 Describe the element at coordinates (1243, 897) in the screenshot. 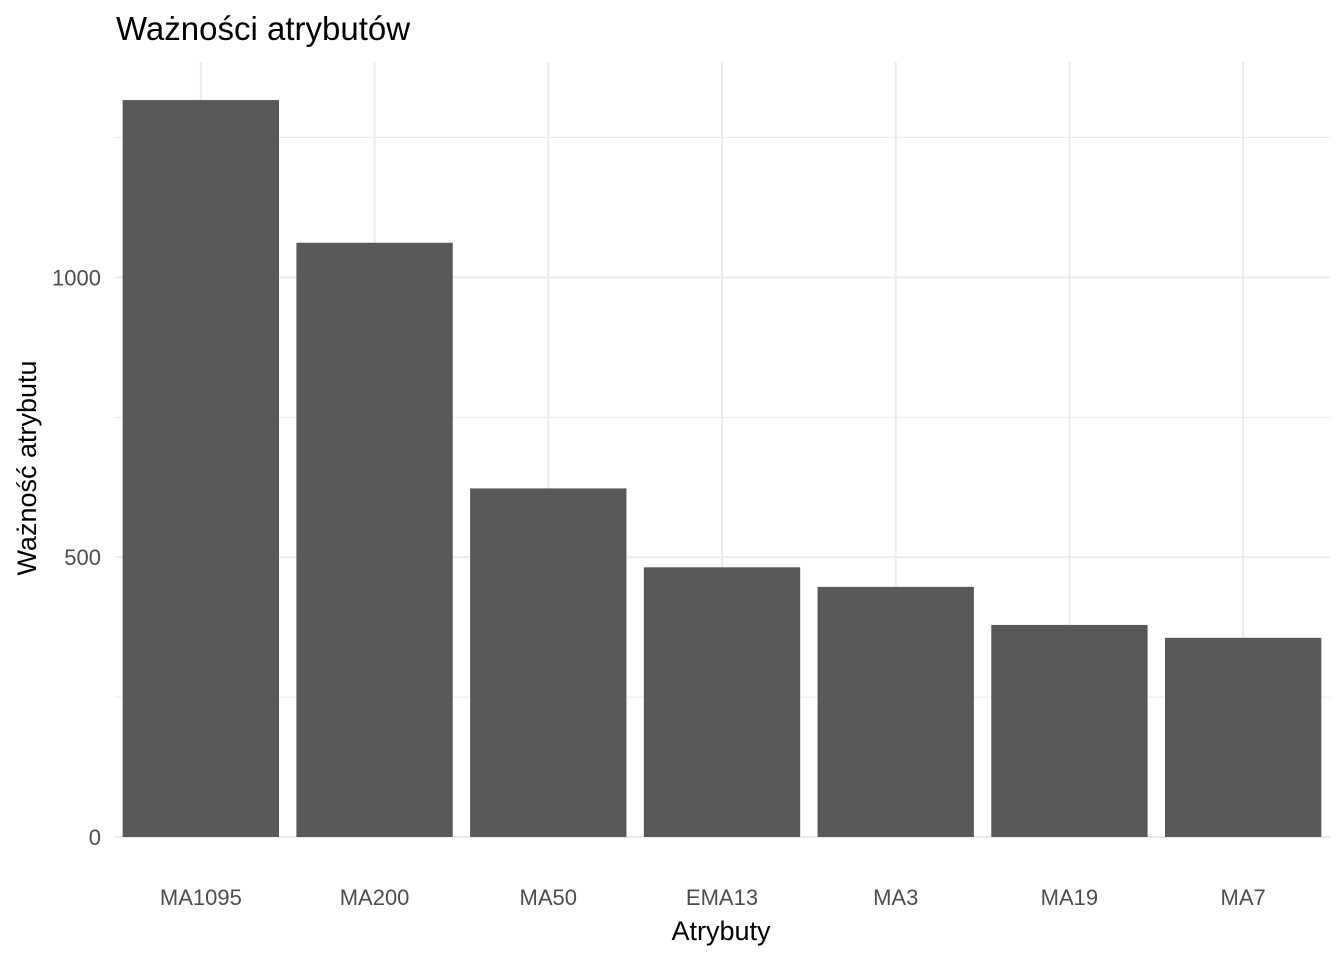

I see `x-tick-label: MA7` at that location.